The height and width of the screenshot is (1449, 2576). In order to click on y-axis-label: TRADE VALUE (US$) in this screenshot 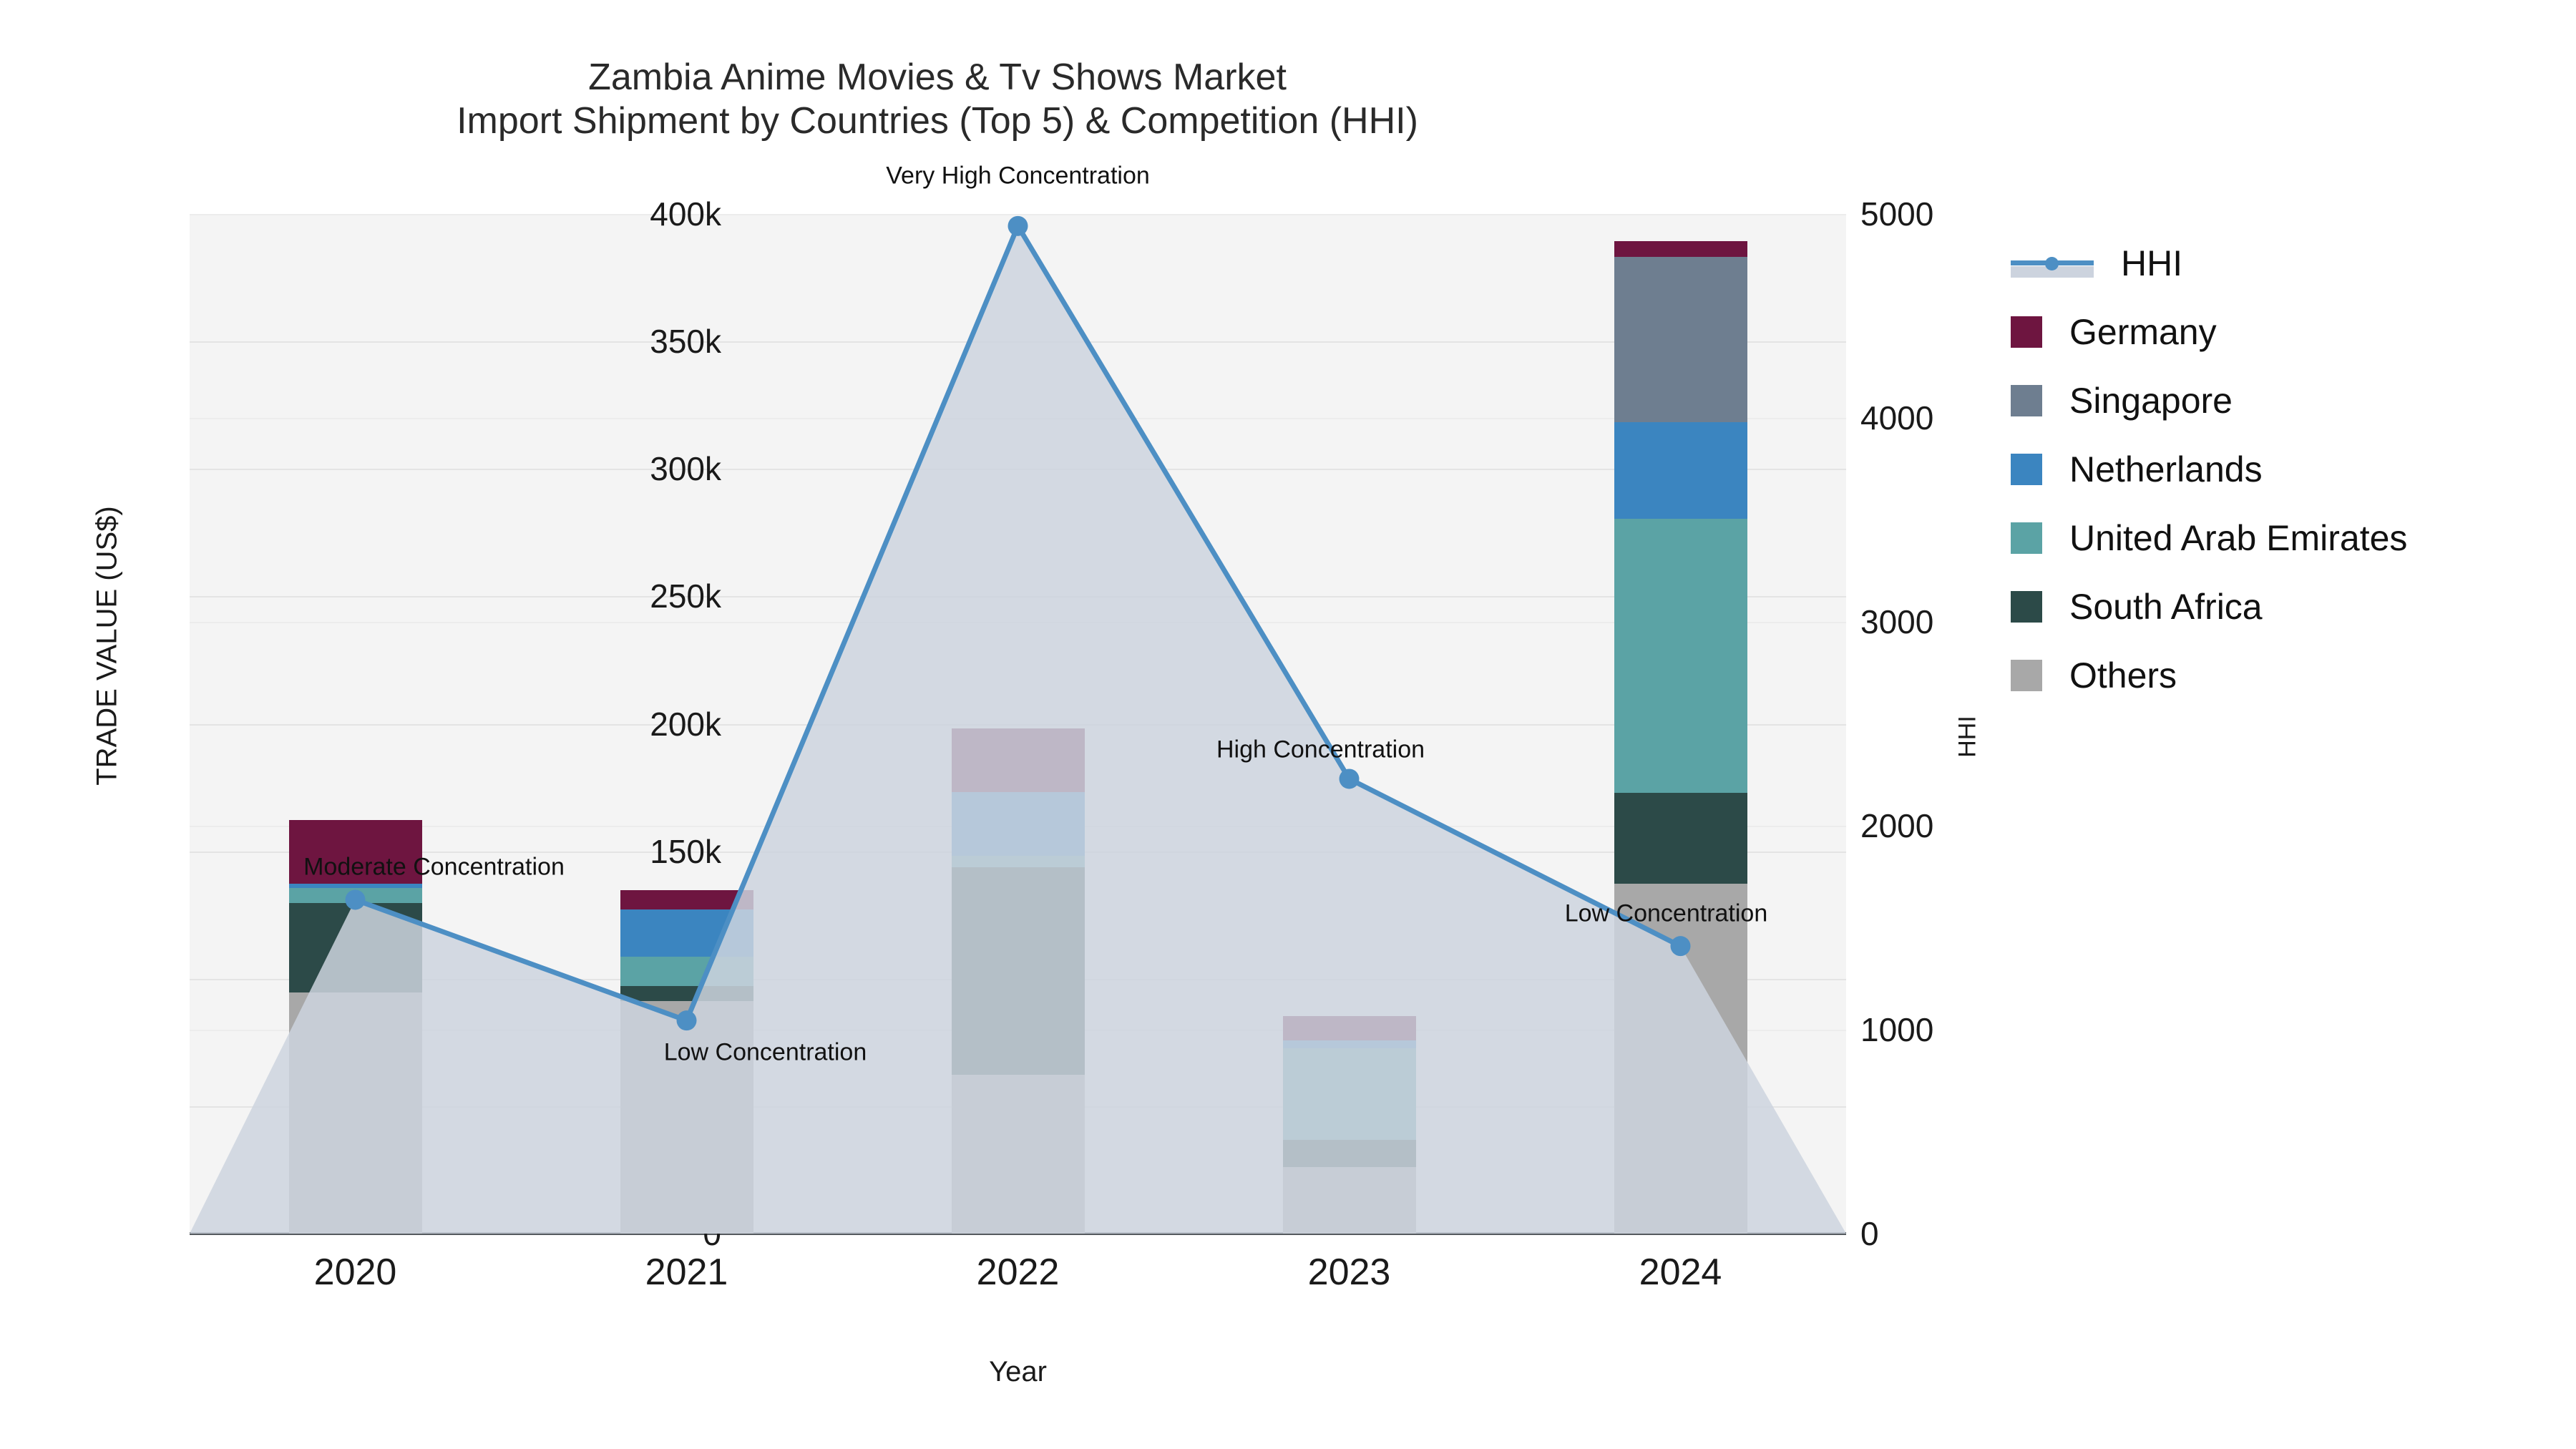, I will do `click(107, 646)`.